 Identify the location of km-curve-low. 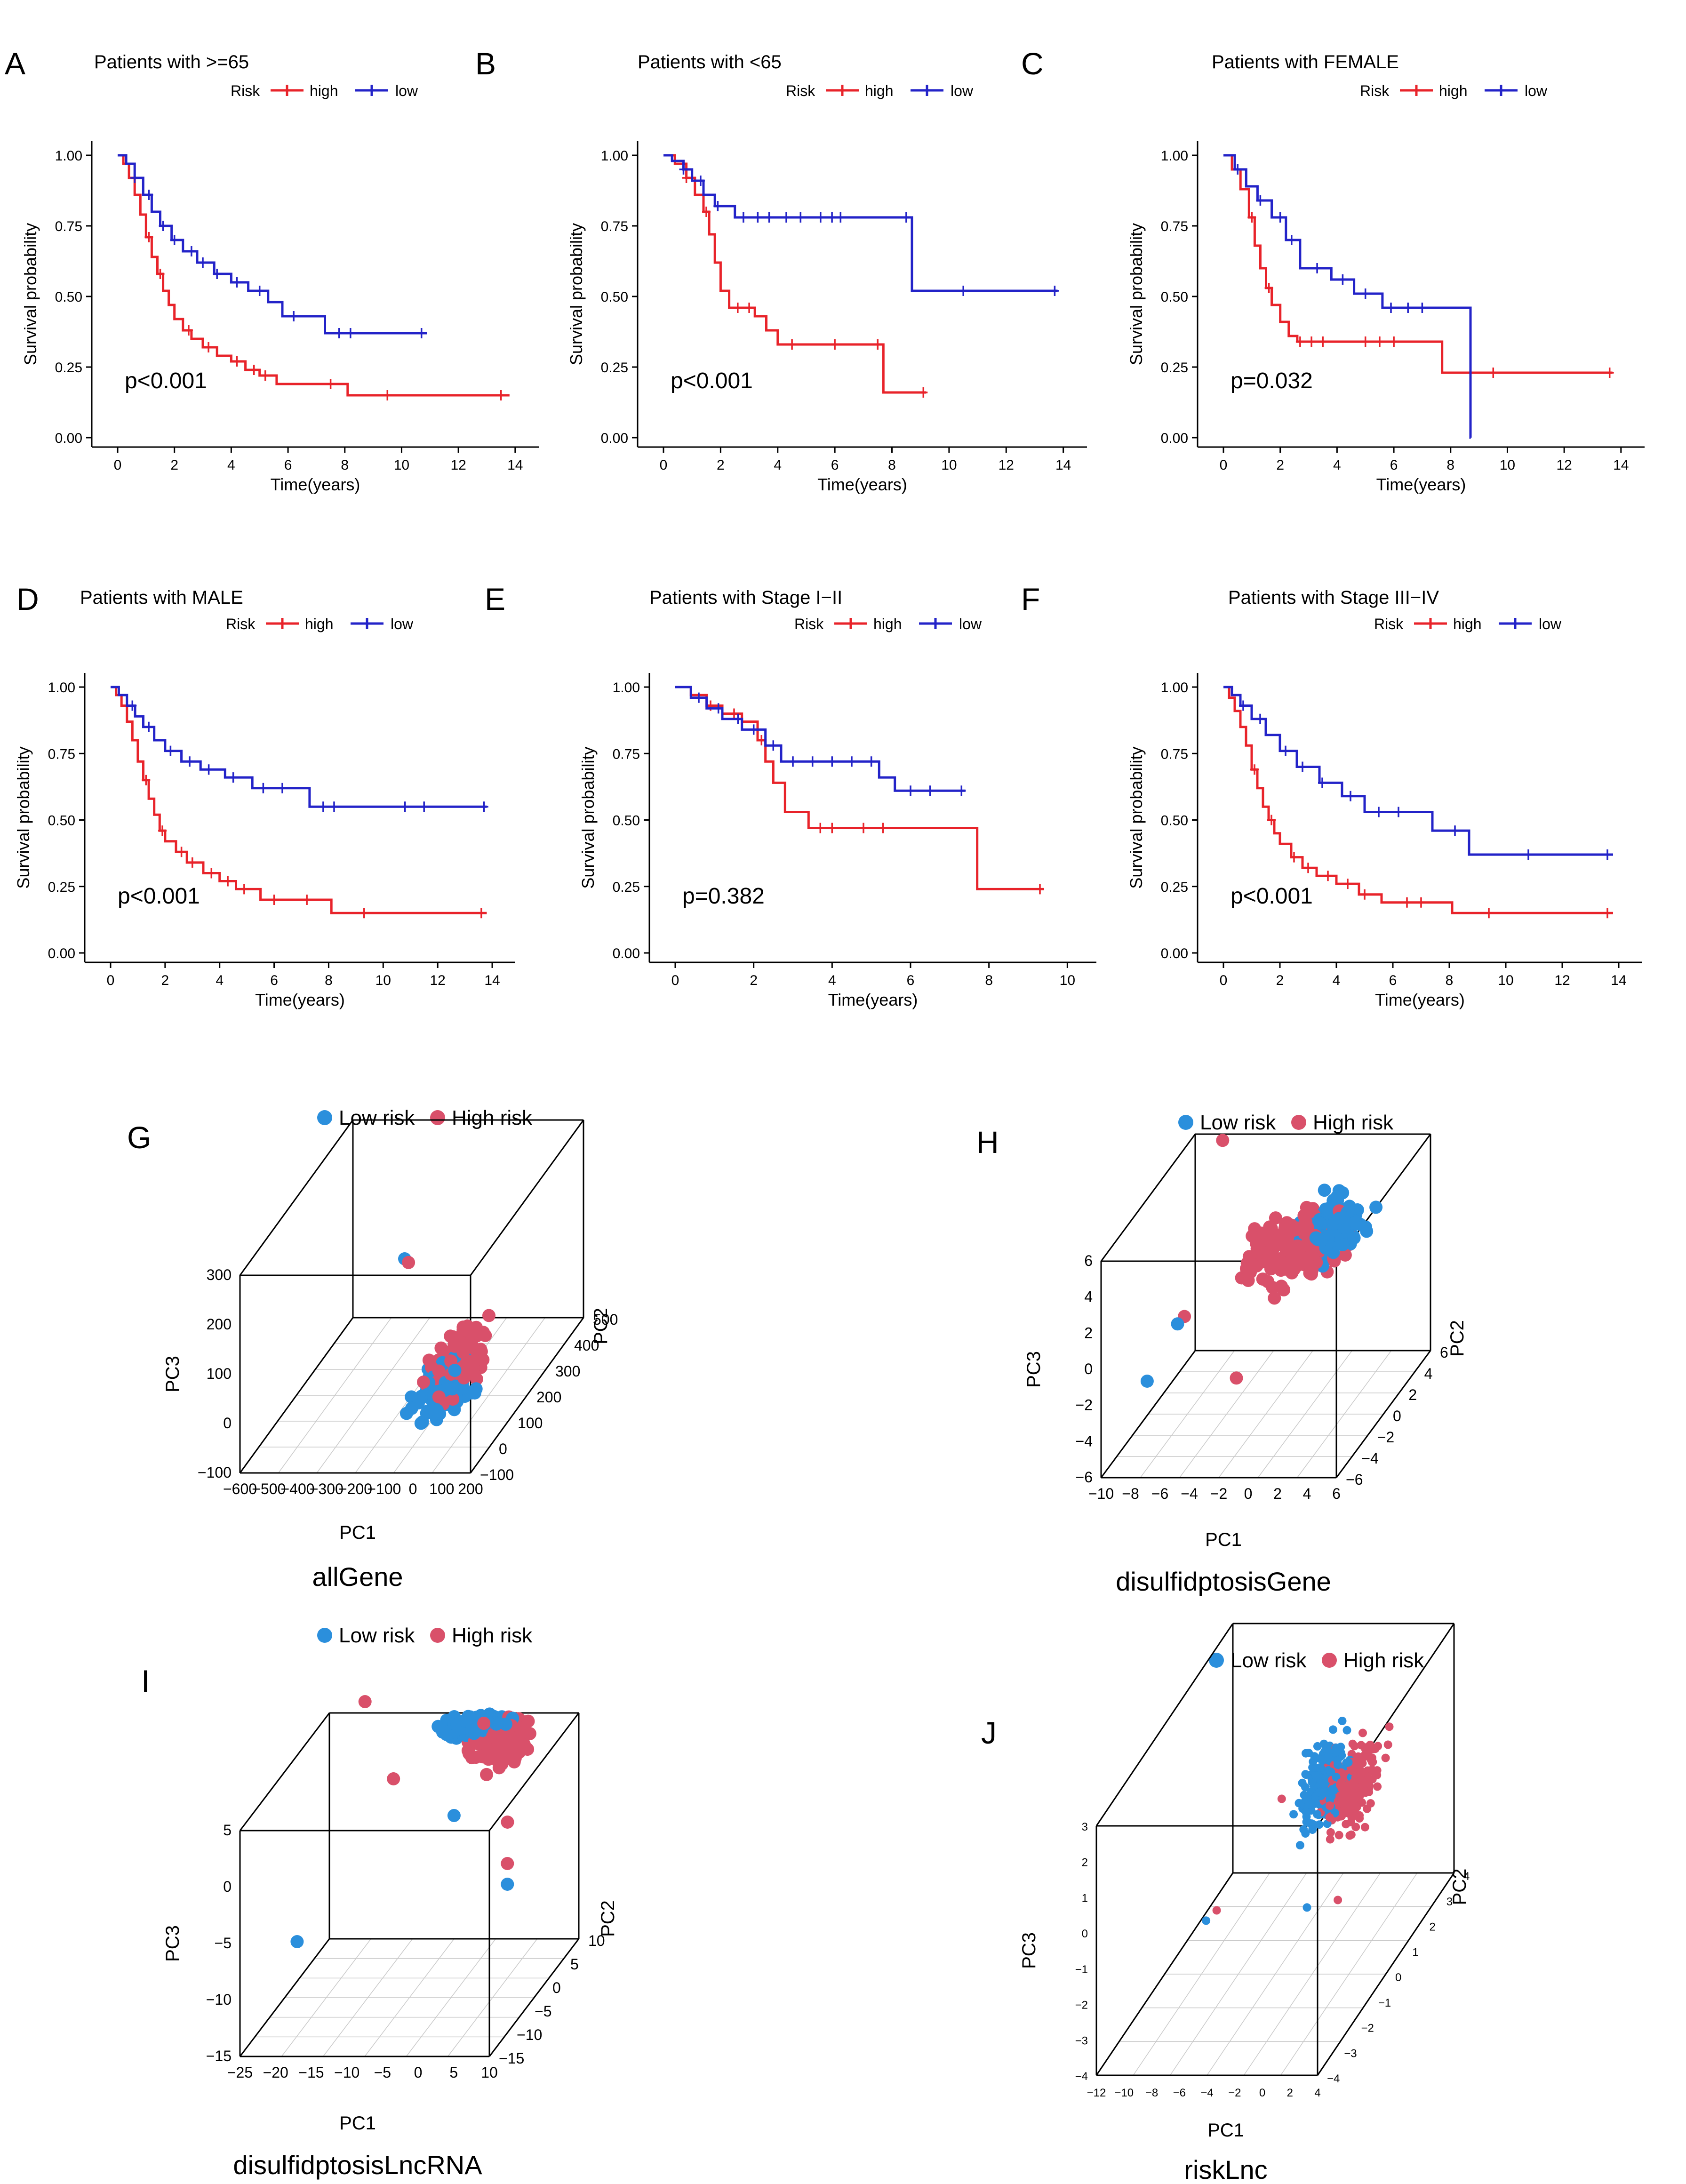
(272, 244).